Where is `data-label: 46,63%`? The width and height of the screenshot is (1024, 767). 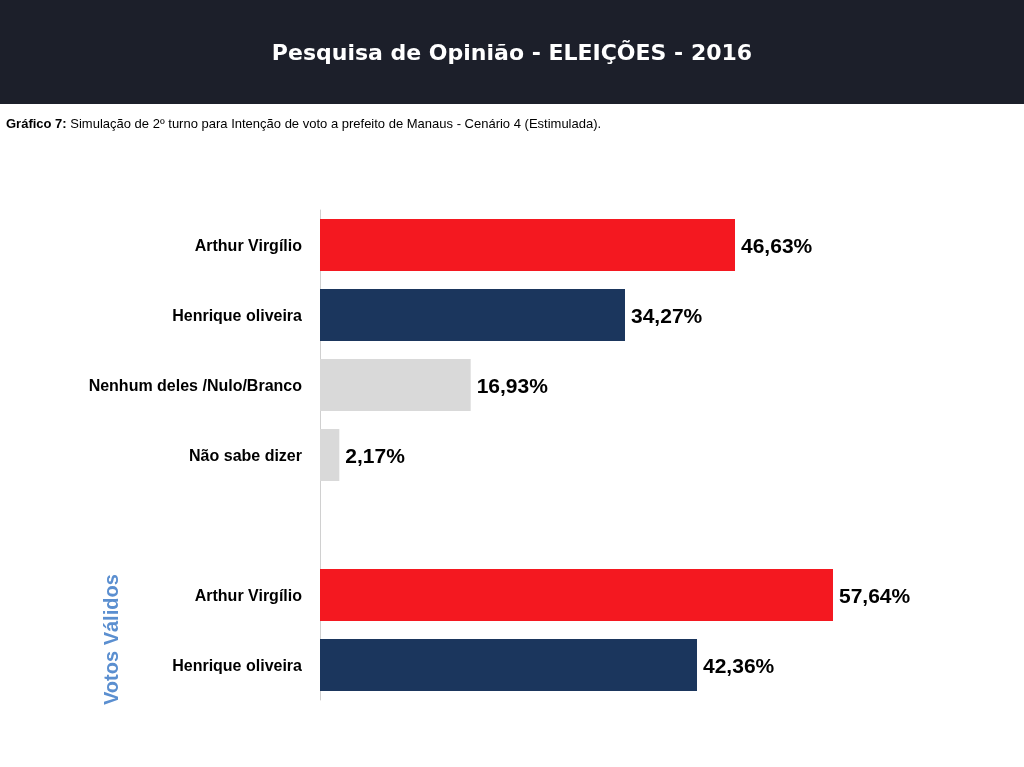
data-label: 46,63% is located at coordinates (777, 245).